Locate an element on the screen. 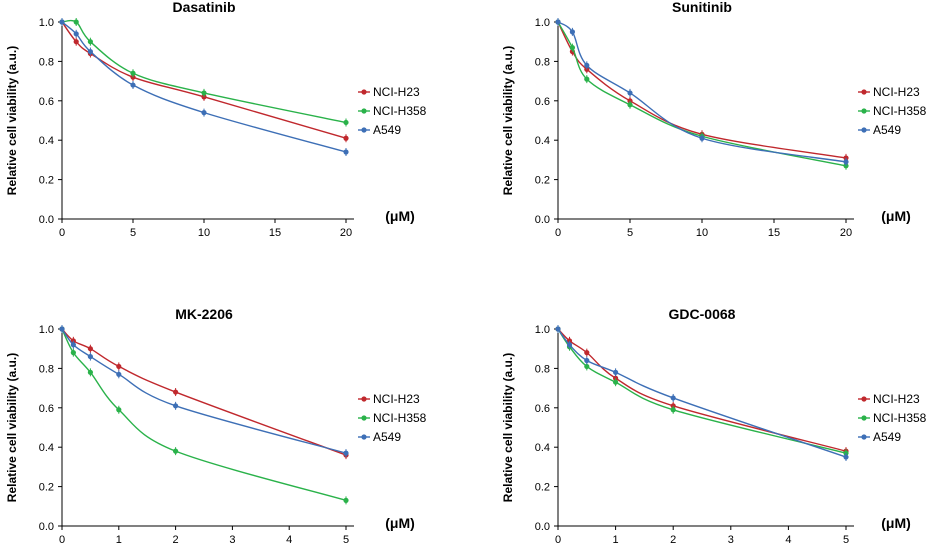  y-axis-label: Relative cell viability (a.u.) is located at coordinates (12, 120).